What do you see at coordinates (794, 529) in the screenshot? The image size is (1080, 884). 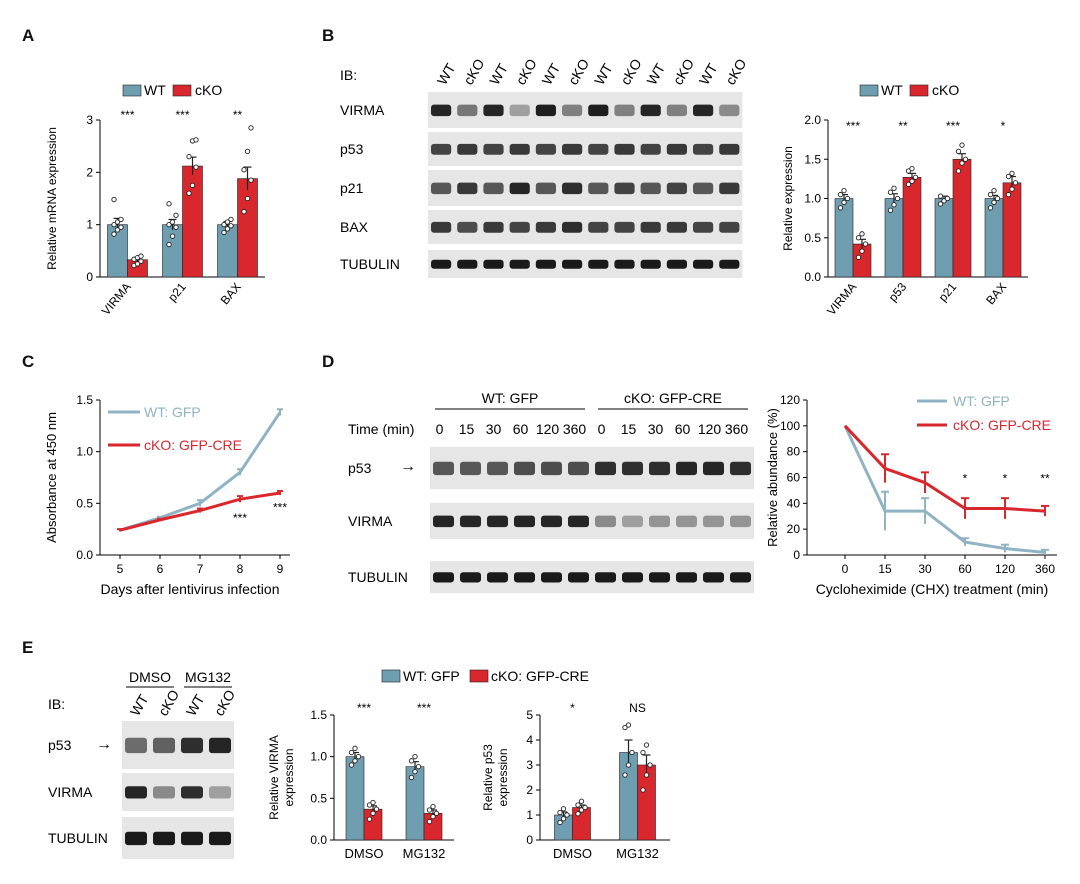 I see `y-tick-label: 20` at bounding box center [794, 529].